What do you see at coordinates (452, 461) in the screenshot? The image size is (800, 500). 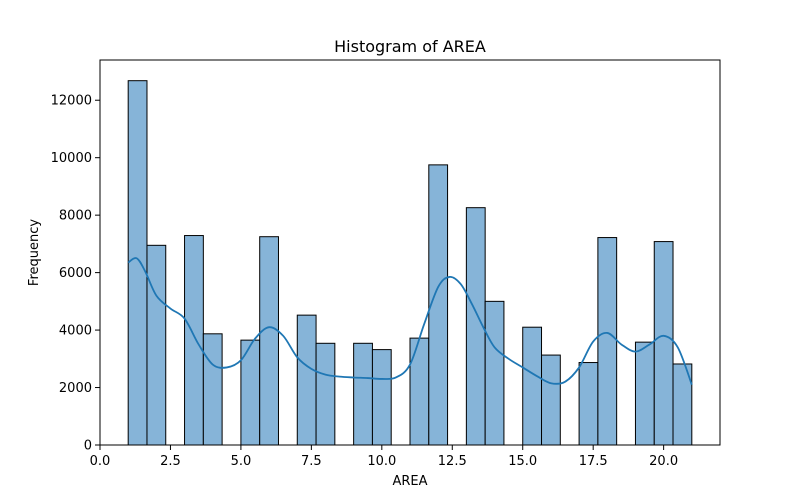 I see `x-tick-label: 12.5` at bounding box center [452, 461].